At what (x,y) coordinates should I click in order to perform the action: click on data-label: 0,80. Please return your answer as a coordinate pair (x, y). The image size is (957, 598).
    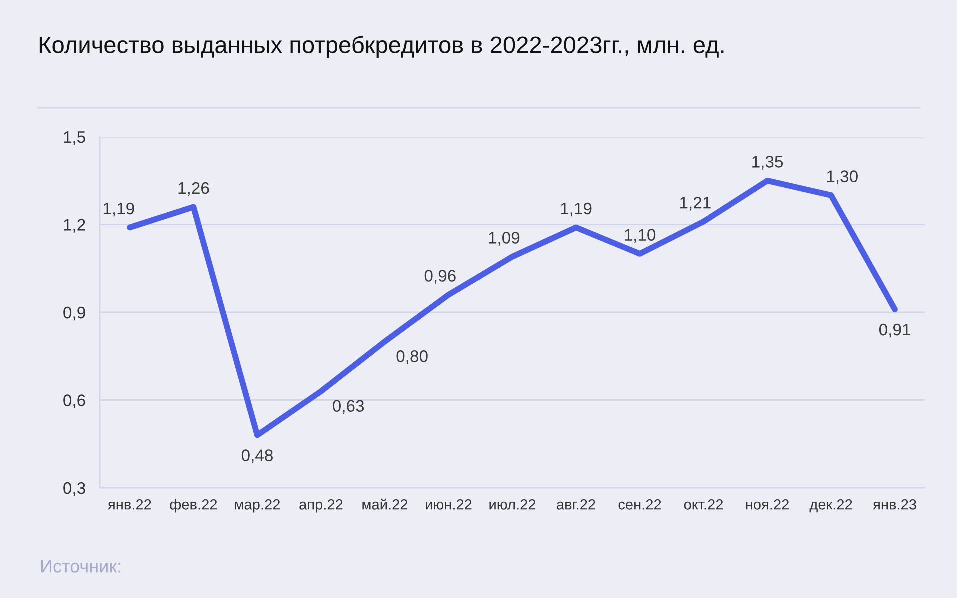
    Looking at the image, I should click on (412, 357).